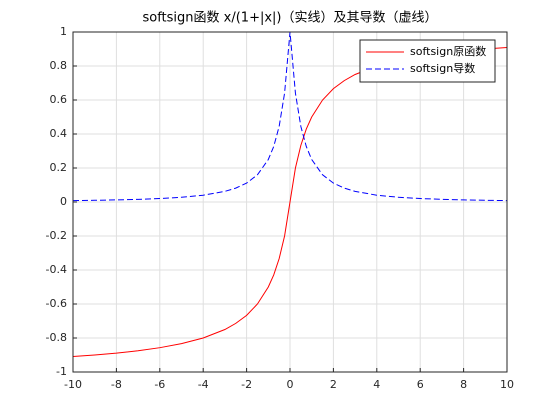 Image resolution: width=560 pixels, height=420 pixels. Describe the element at coordinates (59, 65) in the screenshot. I see `y-tick-label: 0.8` at that location.